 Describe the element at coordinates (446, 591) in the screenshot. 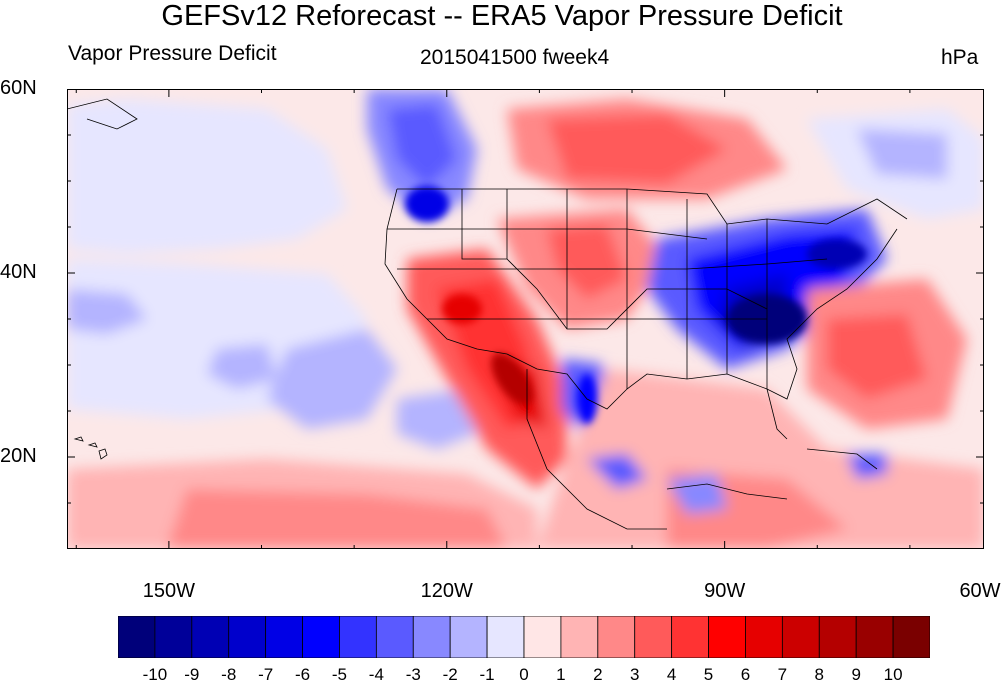

I see `lon-label: 120W` at that location.